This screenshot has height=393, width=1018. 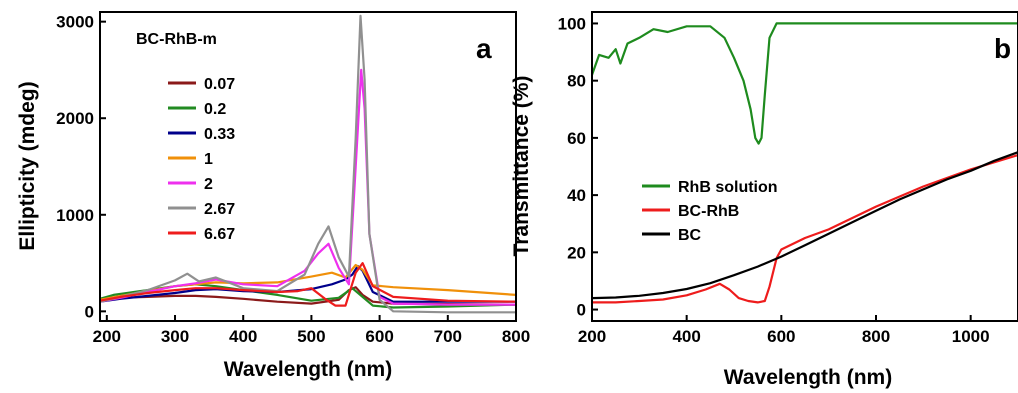 I want to click on panel-b-legend-label-0: RhB solution, so click(x=728, y=187).